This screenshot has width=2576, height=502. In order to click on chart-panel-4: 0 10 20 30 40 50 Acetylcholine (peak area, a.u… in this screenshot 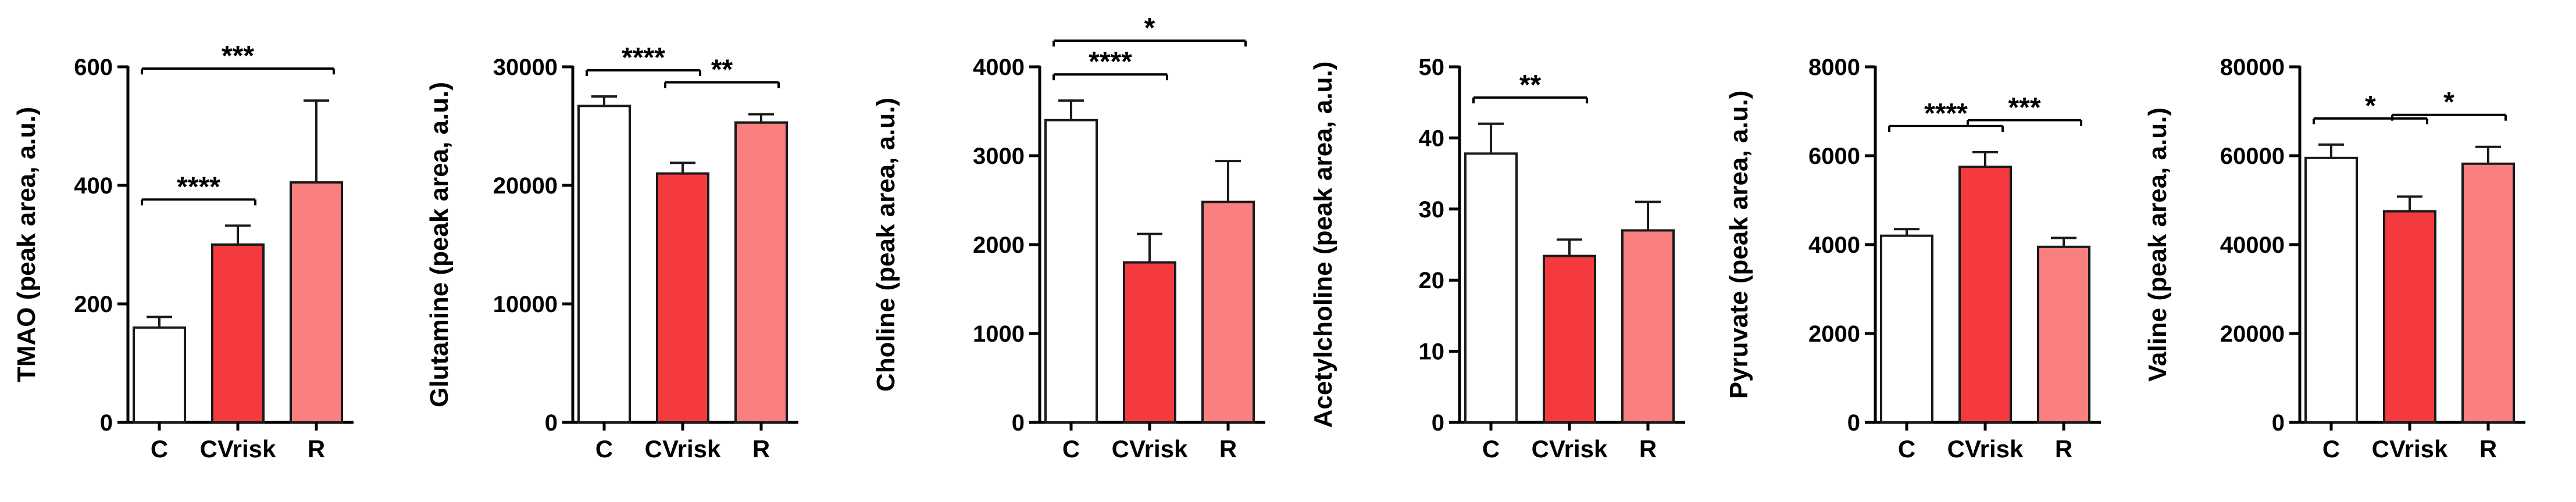, I will do `click(1497, 258)`.